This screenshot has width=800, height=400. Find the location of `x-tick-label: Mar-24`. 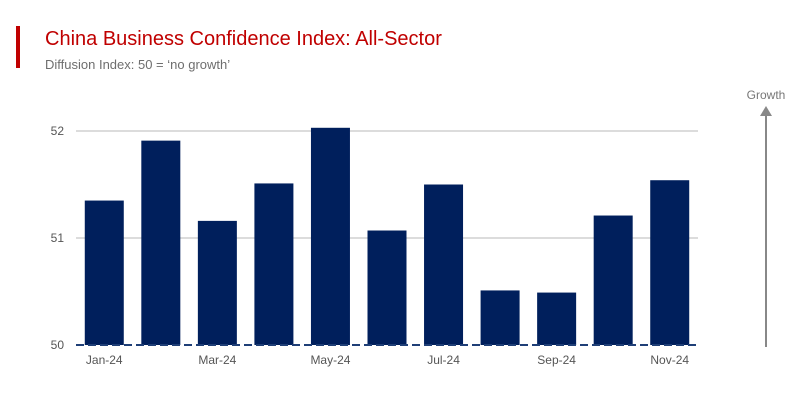

x-tick-label: Mar-24 is located at coordinates (217, 360).